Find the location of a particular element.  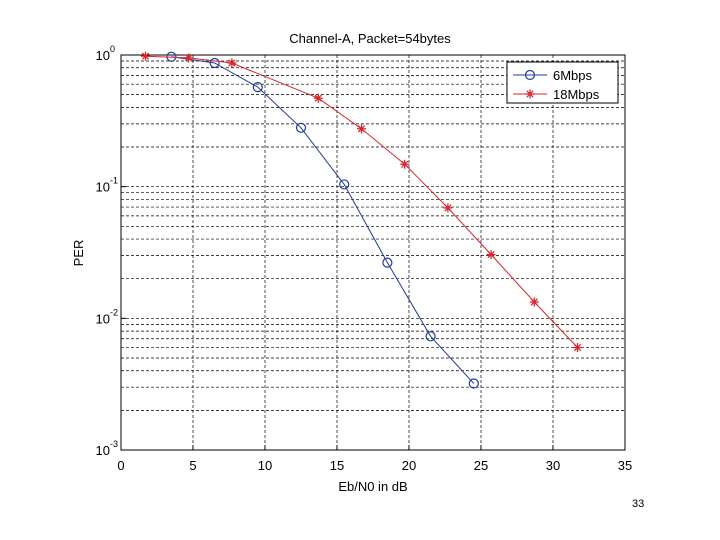

legend-label: 6Mbps is located at coordinates (573, 75).